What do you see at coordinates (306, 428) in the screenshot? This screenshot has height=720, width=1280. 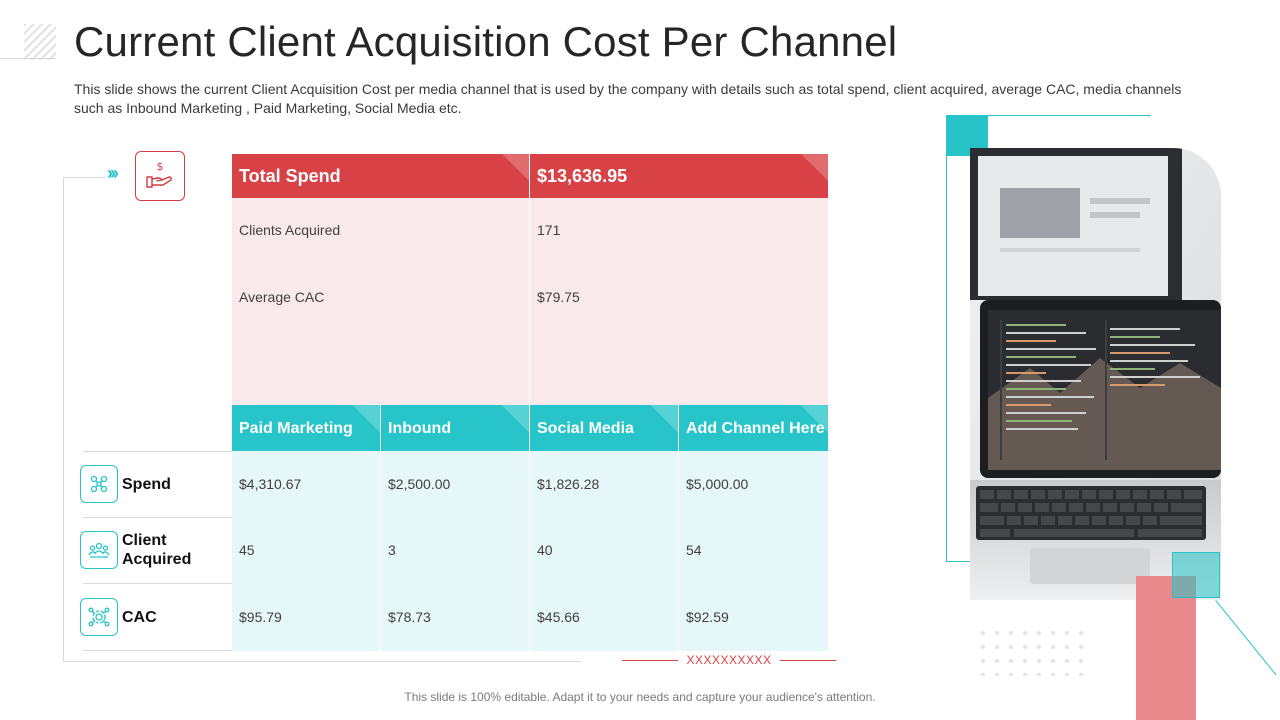 I see `channel-header-paid-marketing: Paid Marketing` at bounding box center [306, 428].